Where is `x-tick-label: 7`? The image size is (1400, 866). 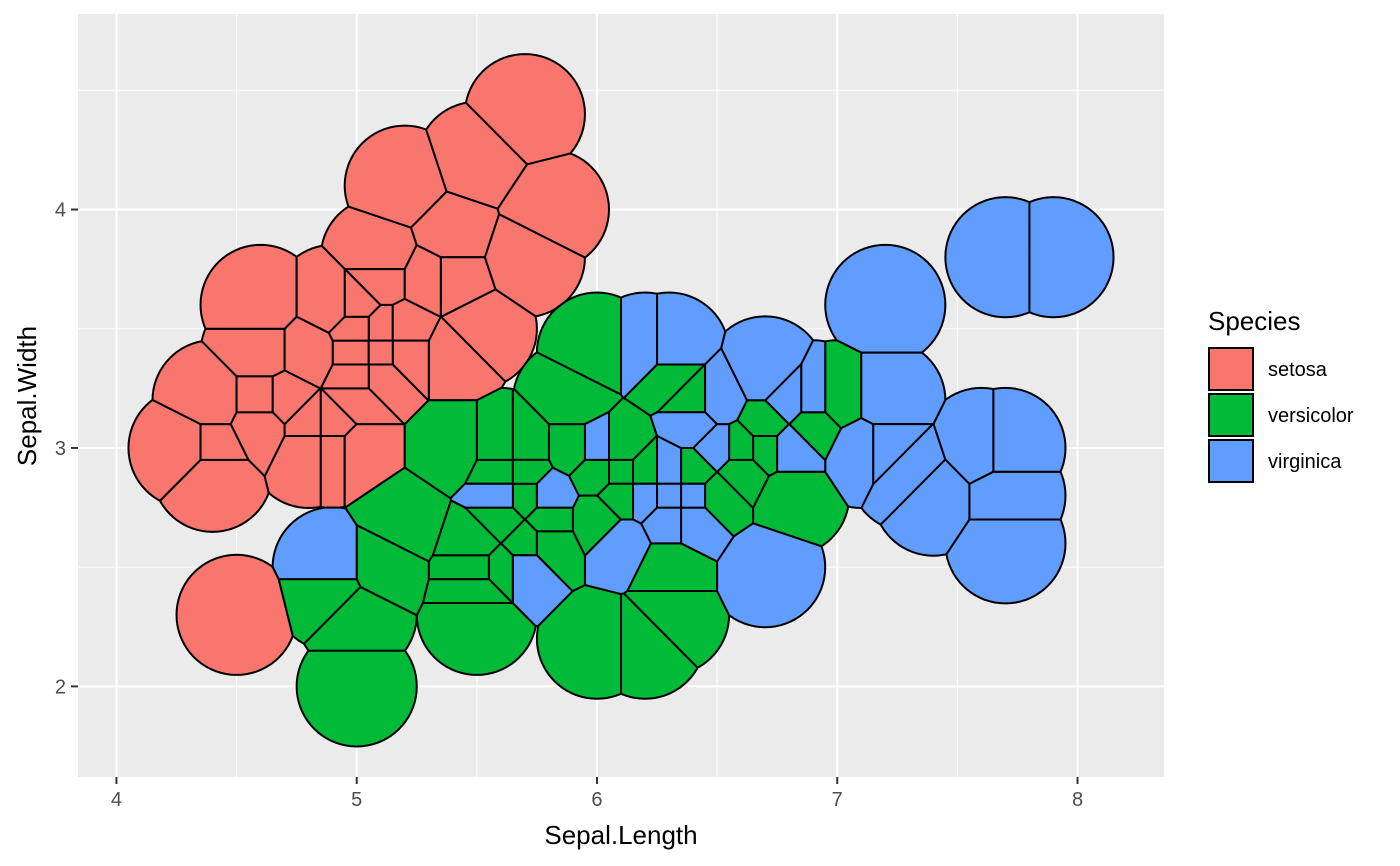 x-tick-label: 7 is located at coordinates (837, 800).